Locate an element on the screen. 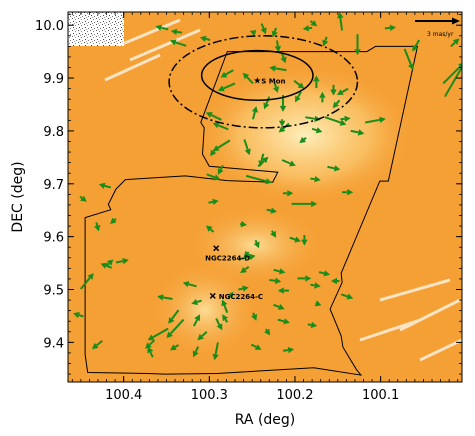  y-axis-label: DEC (deg) is located at coordinates (18, 196).